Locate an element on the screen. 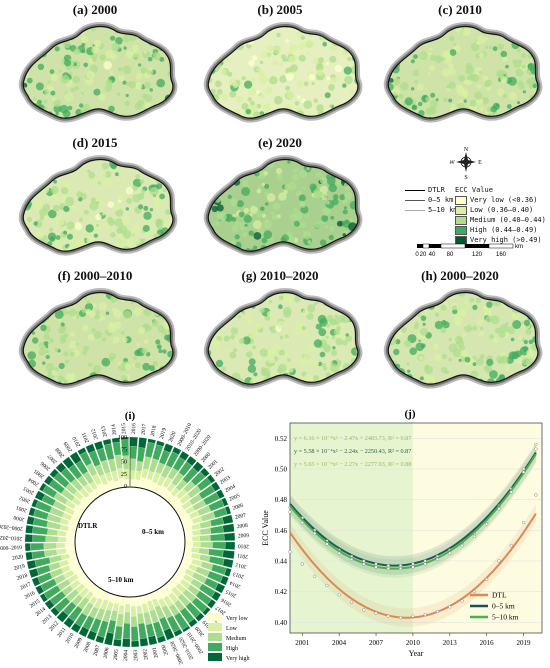 Image resolution: width=550 pixels, height=668 pixels. radial-year-label: 2007 is located at coordinates (241, 517).